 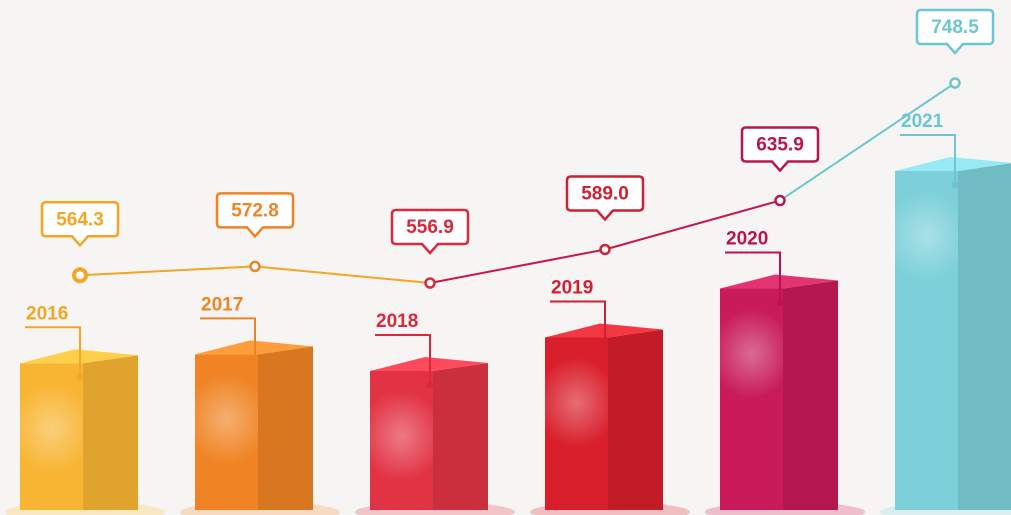 I want to click on year-label: 2019, so click(x=572, y=287).